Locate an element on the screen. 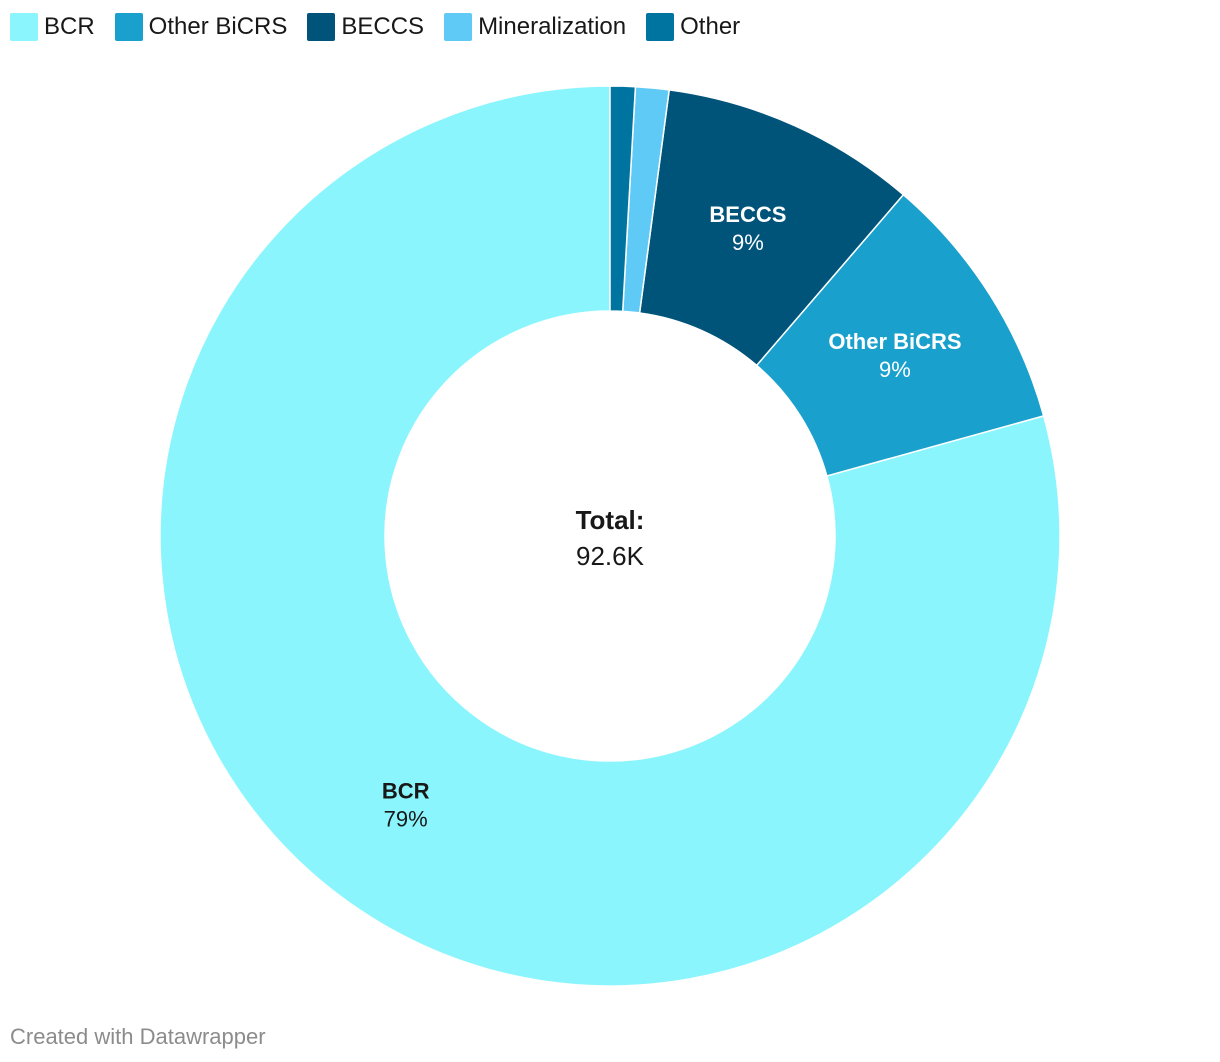 Image resolution: width=1220 pixels, height=1062 pixels. legend-item-bcr: BCR is located at coordinates (52, 27).